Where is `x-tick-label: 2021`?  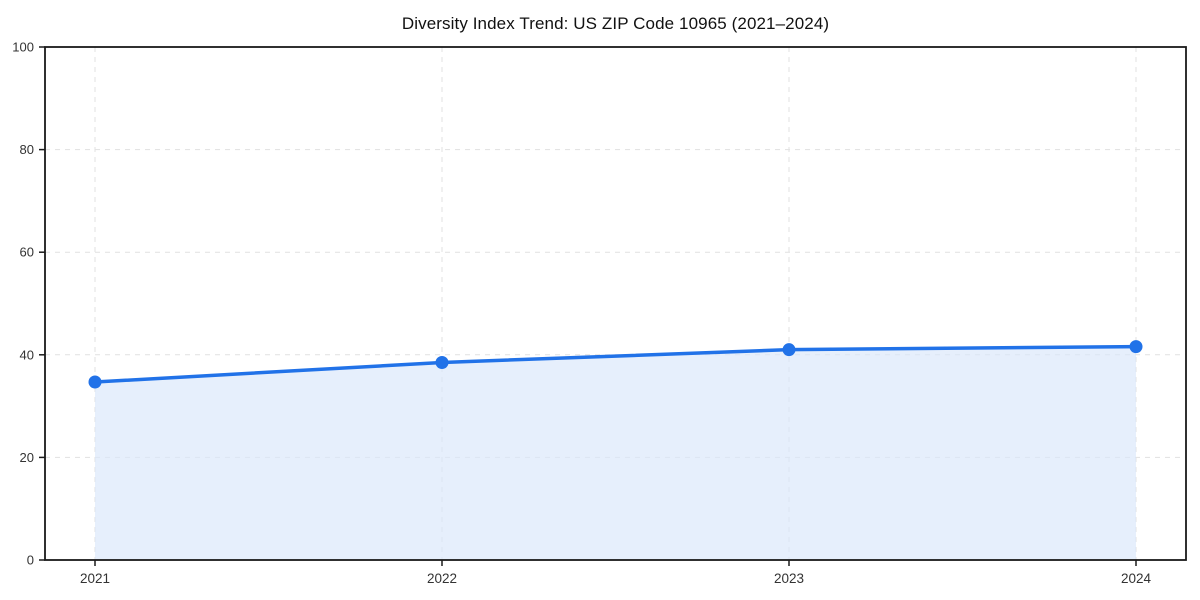
x-tick-label: 2021 is located at coordinates (95, 578).